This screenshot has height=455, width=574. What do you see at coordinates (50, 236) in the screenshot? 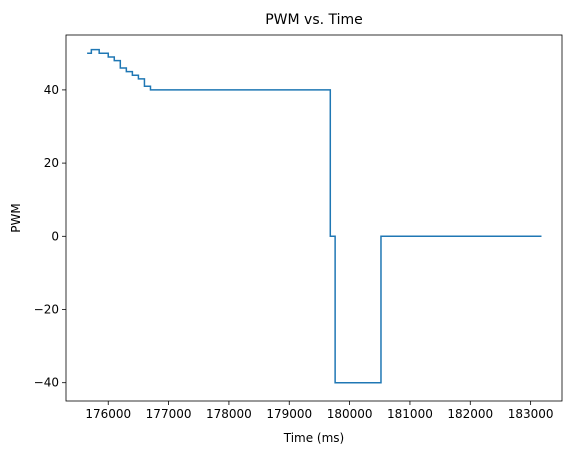
I see `y-axis-ticks: −40 −20 0 20 40` at bounding box center [50, 236].